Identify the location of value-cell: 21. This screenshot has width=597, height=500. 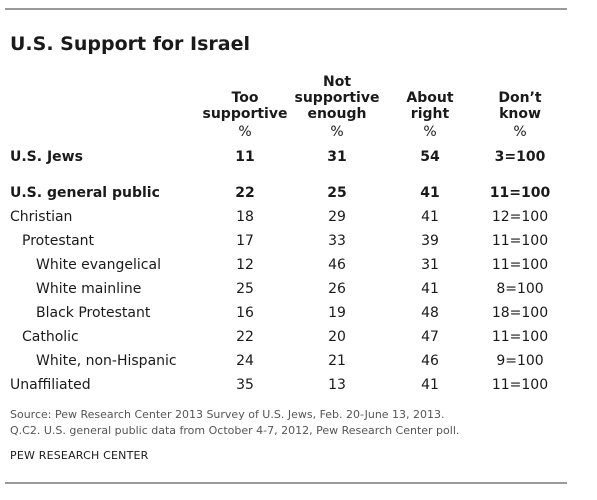
(337, 361).